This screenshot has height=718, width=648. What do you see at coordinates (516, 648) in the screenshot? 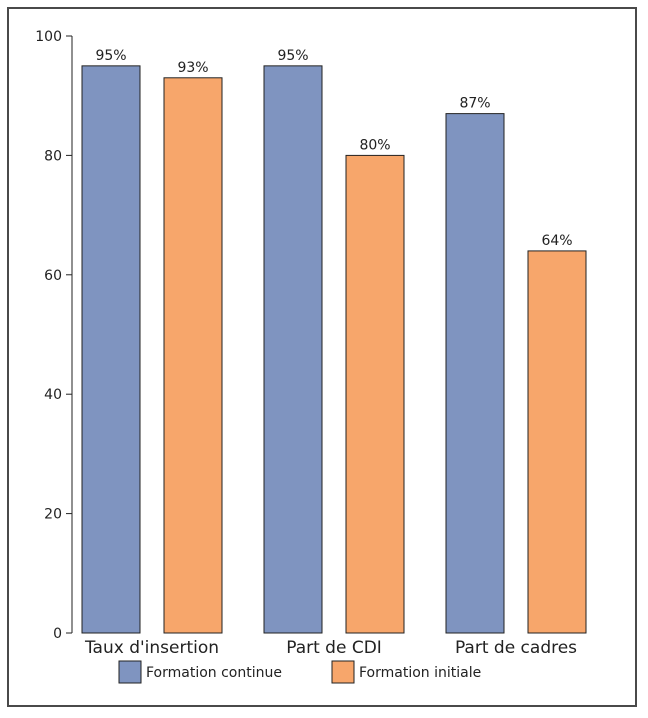
I see `x-category-label: Part de cadres` at bounding box center [516, 648].